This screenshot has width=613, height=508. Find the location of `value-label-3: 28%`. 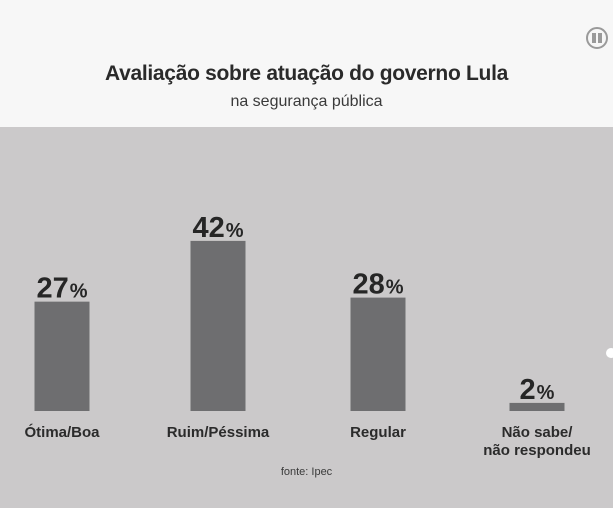

value-label-3: 28% is located at coordinates (377, 285).